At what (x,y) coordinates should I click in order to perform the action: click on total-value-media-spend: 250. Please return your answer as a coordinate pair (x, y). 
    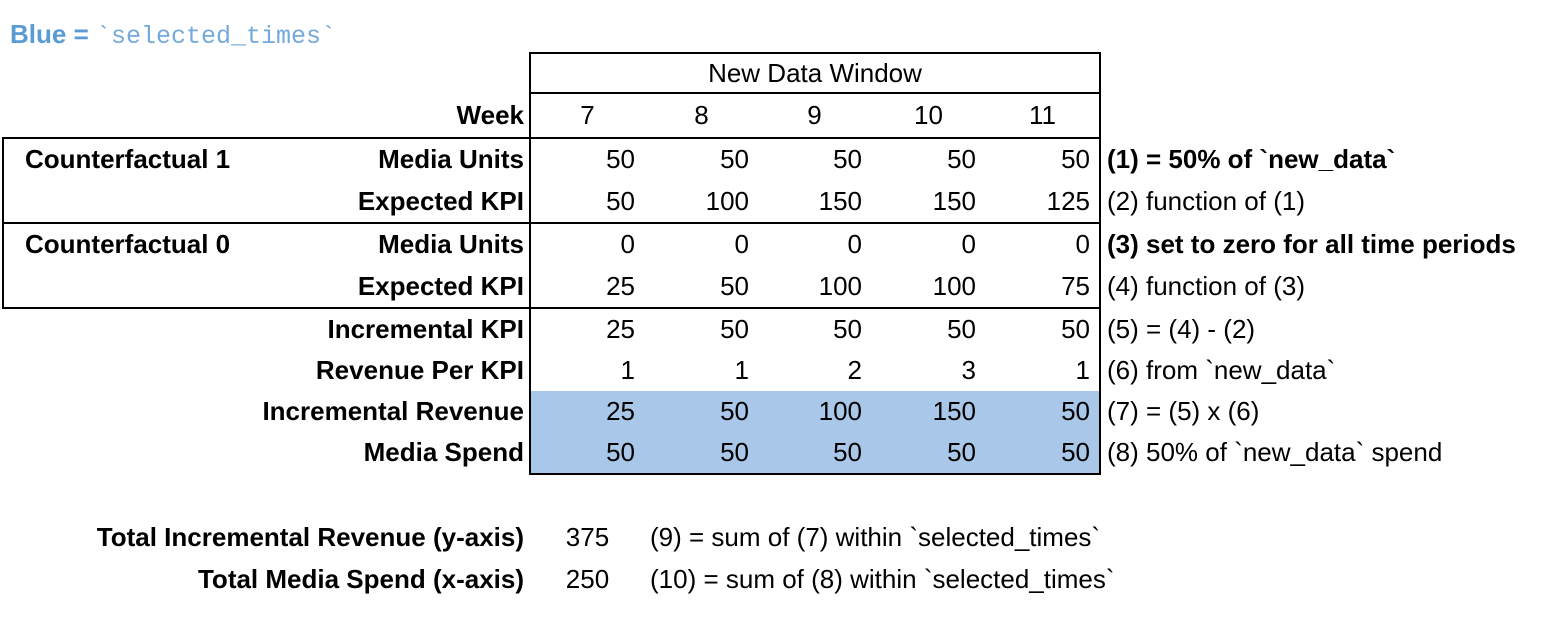
    Looking at the image, I should click on (587, 579).